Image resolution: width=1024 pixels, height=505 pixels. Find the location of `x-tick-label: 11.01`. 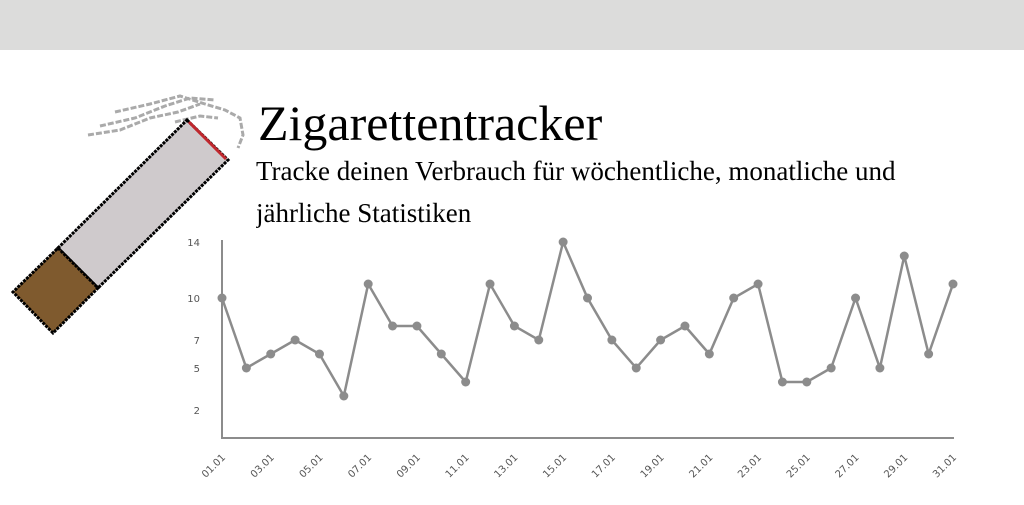

x-tick-label: 11.01 is located at coordinates (458, 466).